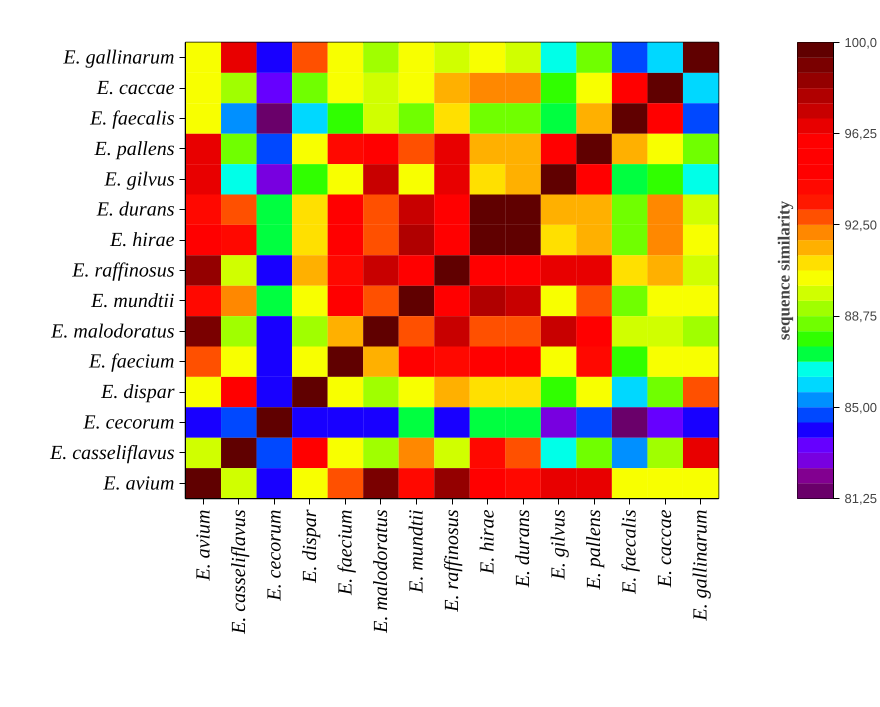 This screenshot has height=707, width=880. What do you see at coordinates (784, 270) in the screenshot?
I see `color-bar-title: sequence similarity` at bounding box center [784, 270].